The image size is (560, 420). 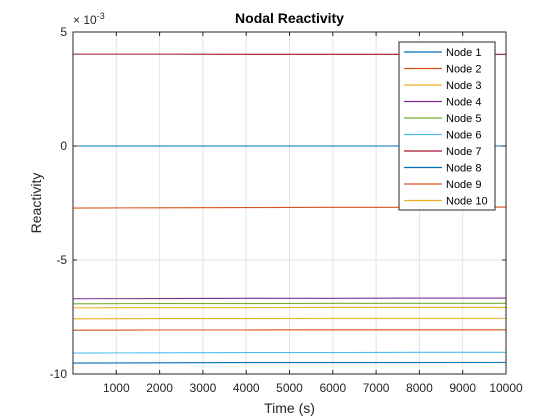 I want to click on legend-entry: Node 7, so click(x=442, y=152).